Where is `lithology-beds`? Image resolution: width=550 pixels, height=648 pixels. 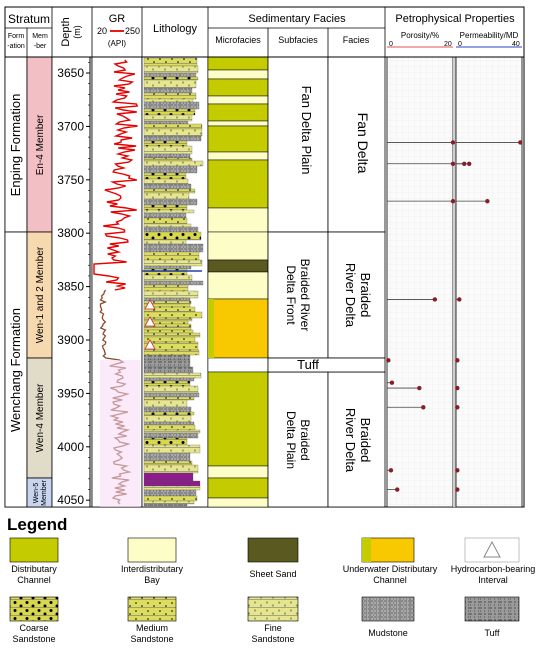
lithology-beds is located at coordinates (173, 282).